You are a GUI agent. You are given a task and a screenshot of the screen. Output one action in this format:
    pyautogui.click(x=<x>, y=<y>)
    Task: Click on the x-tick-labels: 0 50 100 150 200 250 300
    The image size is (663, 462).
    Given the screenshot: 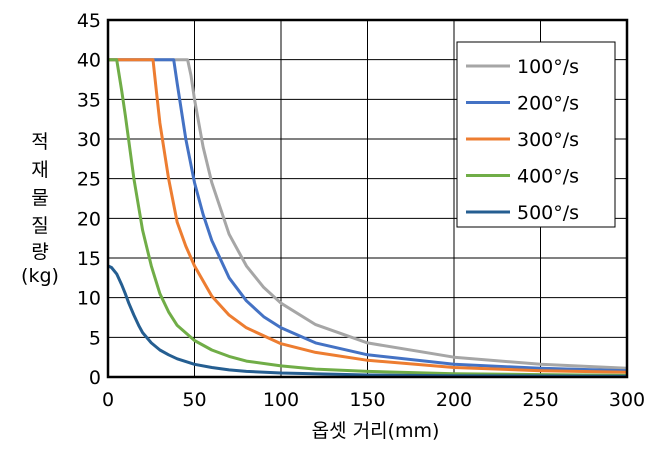 What is the action you would take?
    pyautogui.click(x=373, y=400)
    